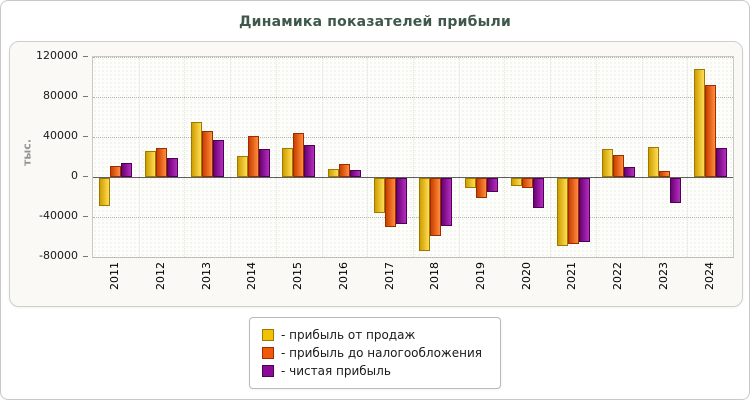 This screenshot has width=750, height=400. I want to click on x-tick-cell: 2021, so click(572, 283).